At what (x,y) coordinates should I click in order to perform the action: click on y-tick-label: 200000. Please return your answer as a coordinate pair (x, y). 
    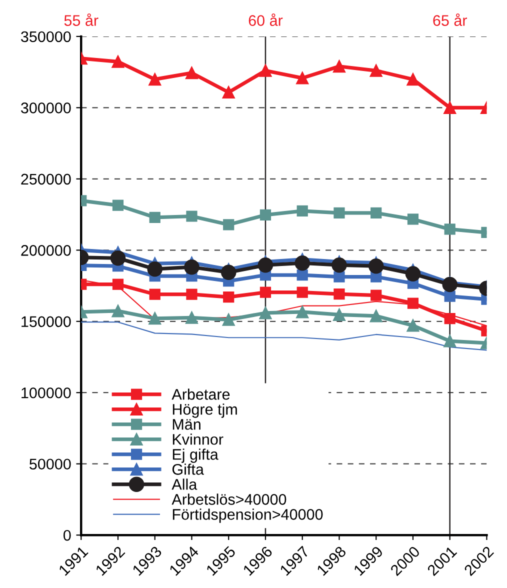
    Looking at the image, I should click on (46, 250).